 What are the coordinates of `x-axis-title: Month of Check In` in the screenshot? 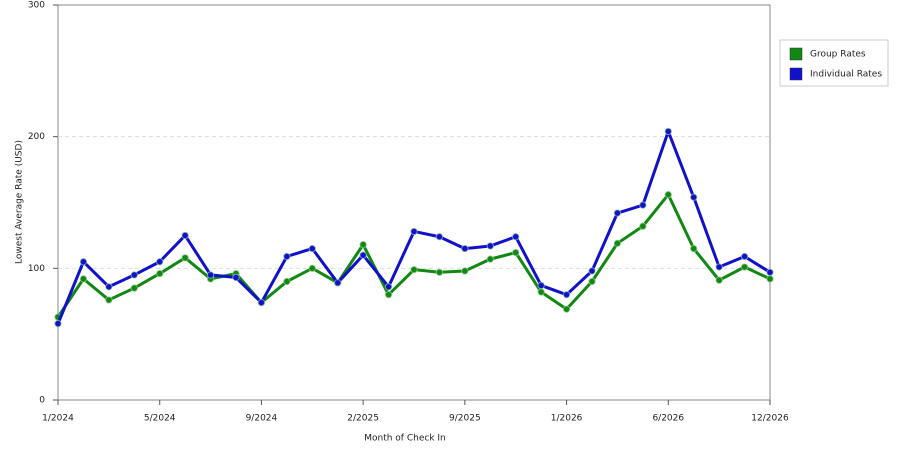 It's located at (405, 439).